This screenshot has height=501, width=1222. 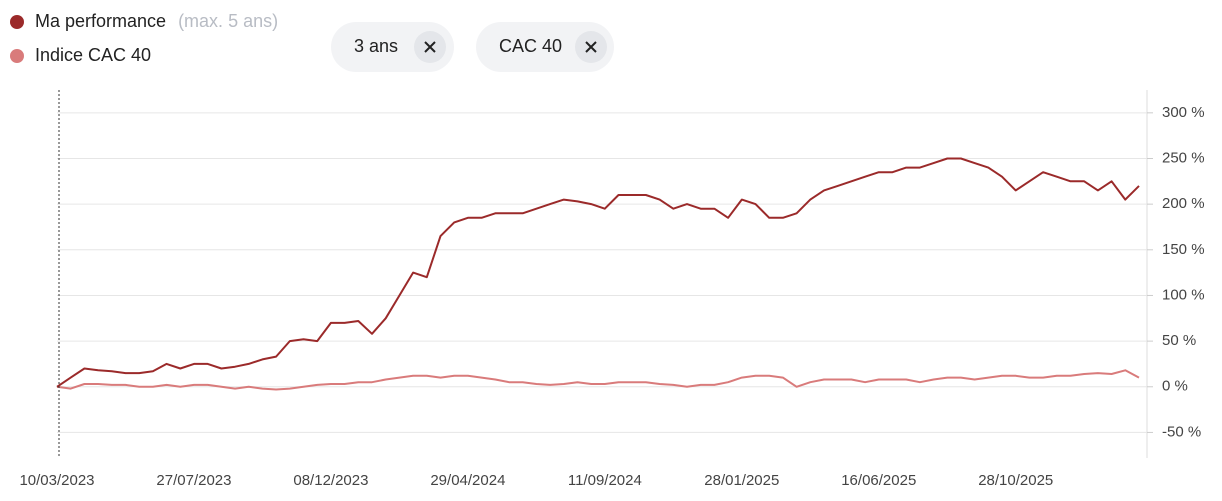 What do you see at coordinates (1183, 249) in the screenshot?
I see `y-tick-label: 150 %` at bounding box center [1183, 249].